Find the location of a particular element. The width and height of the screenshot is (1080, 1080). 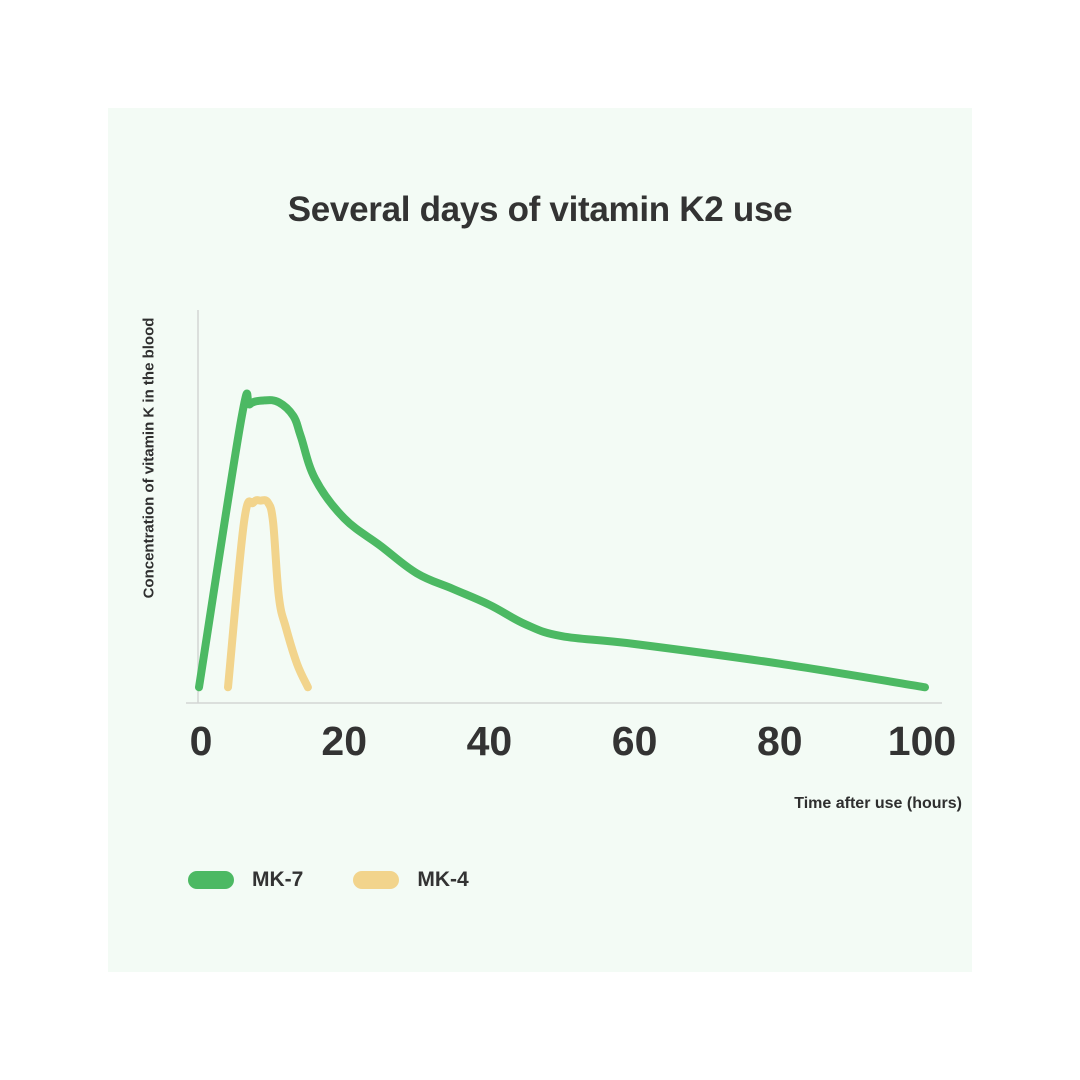

legend-swatch-mk7 is located at coordinates (211, 880).